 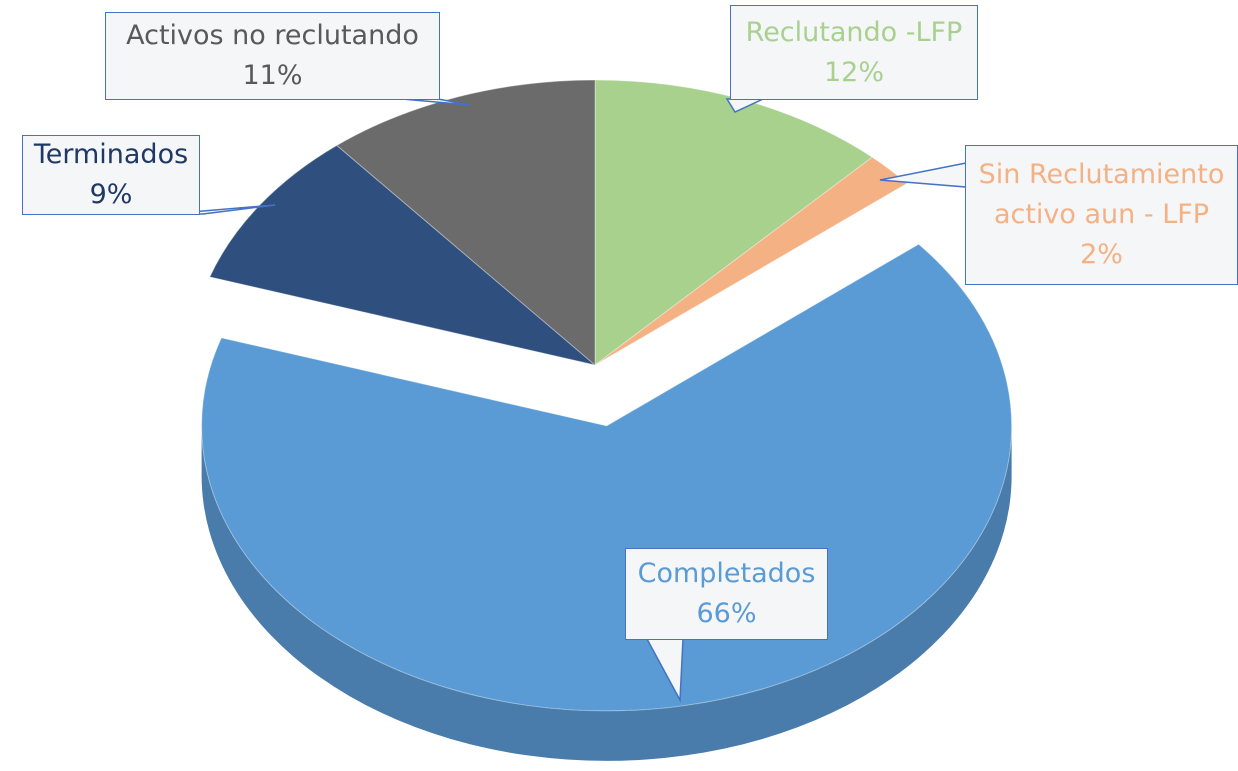 What do you see at coordinates (726, 594) in the screenshot?
I see `data-label: Completados 66%` at bounding box center [726, 594].